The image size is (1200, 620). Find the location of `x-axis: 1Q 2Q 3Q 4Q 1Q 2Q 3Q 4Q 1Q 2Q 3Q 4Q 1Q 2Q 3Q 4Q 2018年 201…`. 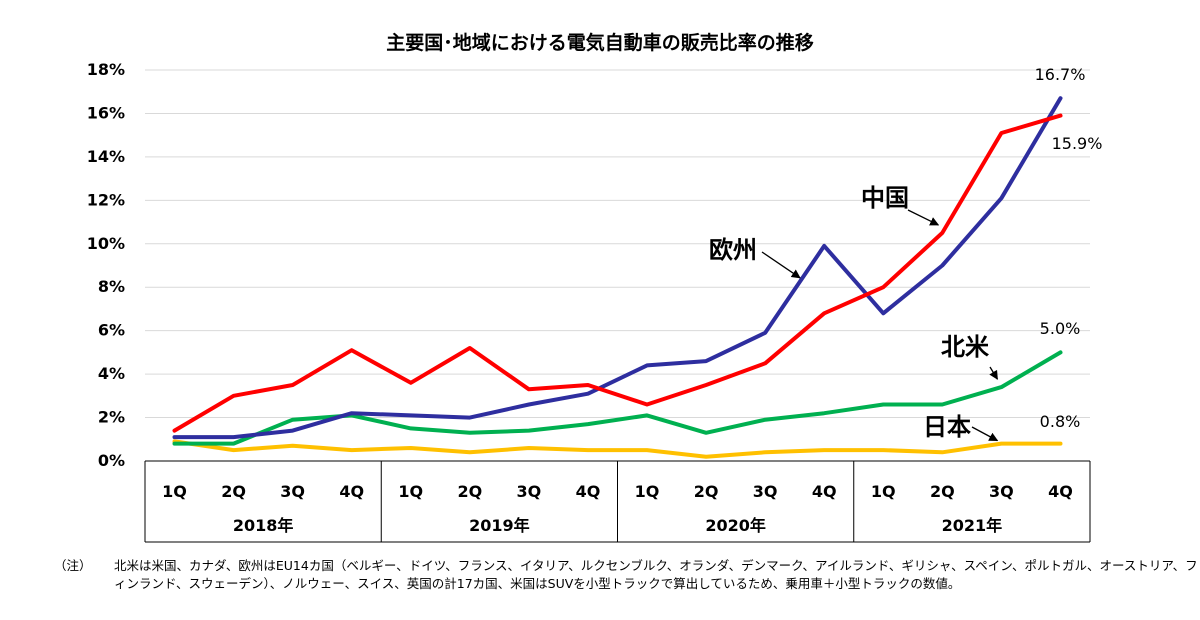

x-axis: 1Q 2Q 3Q 4Q 1Q 2Q 3Q 4Q 1Q 2Q 3Q 4Q 1Q 2Q 3Q 4Q 2018年 201… is located at coordinates (617, 501).